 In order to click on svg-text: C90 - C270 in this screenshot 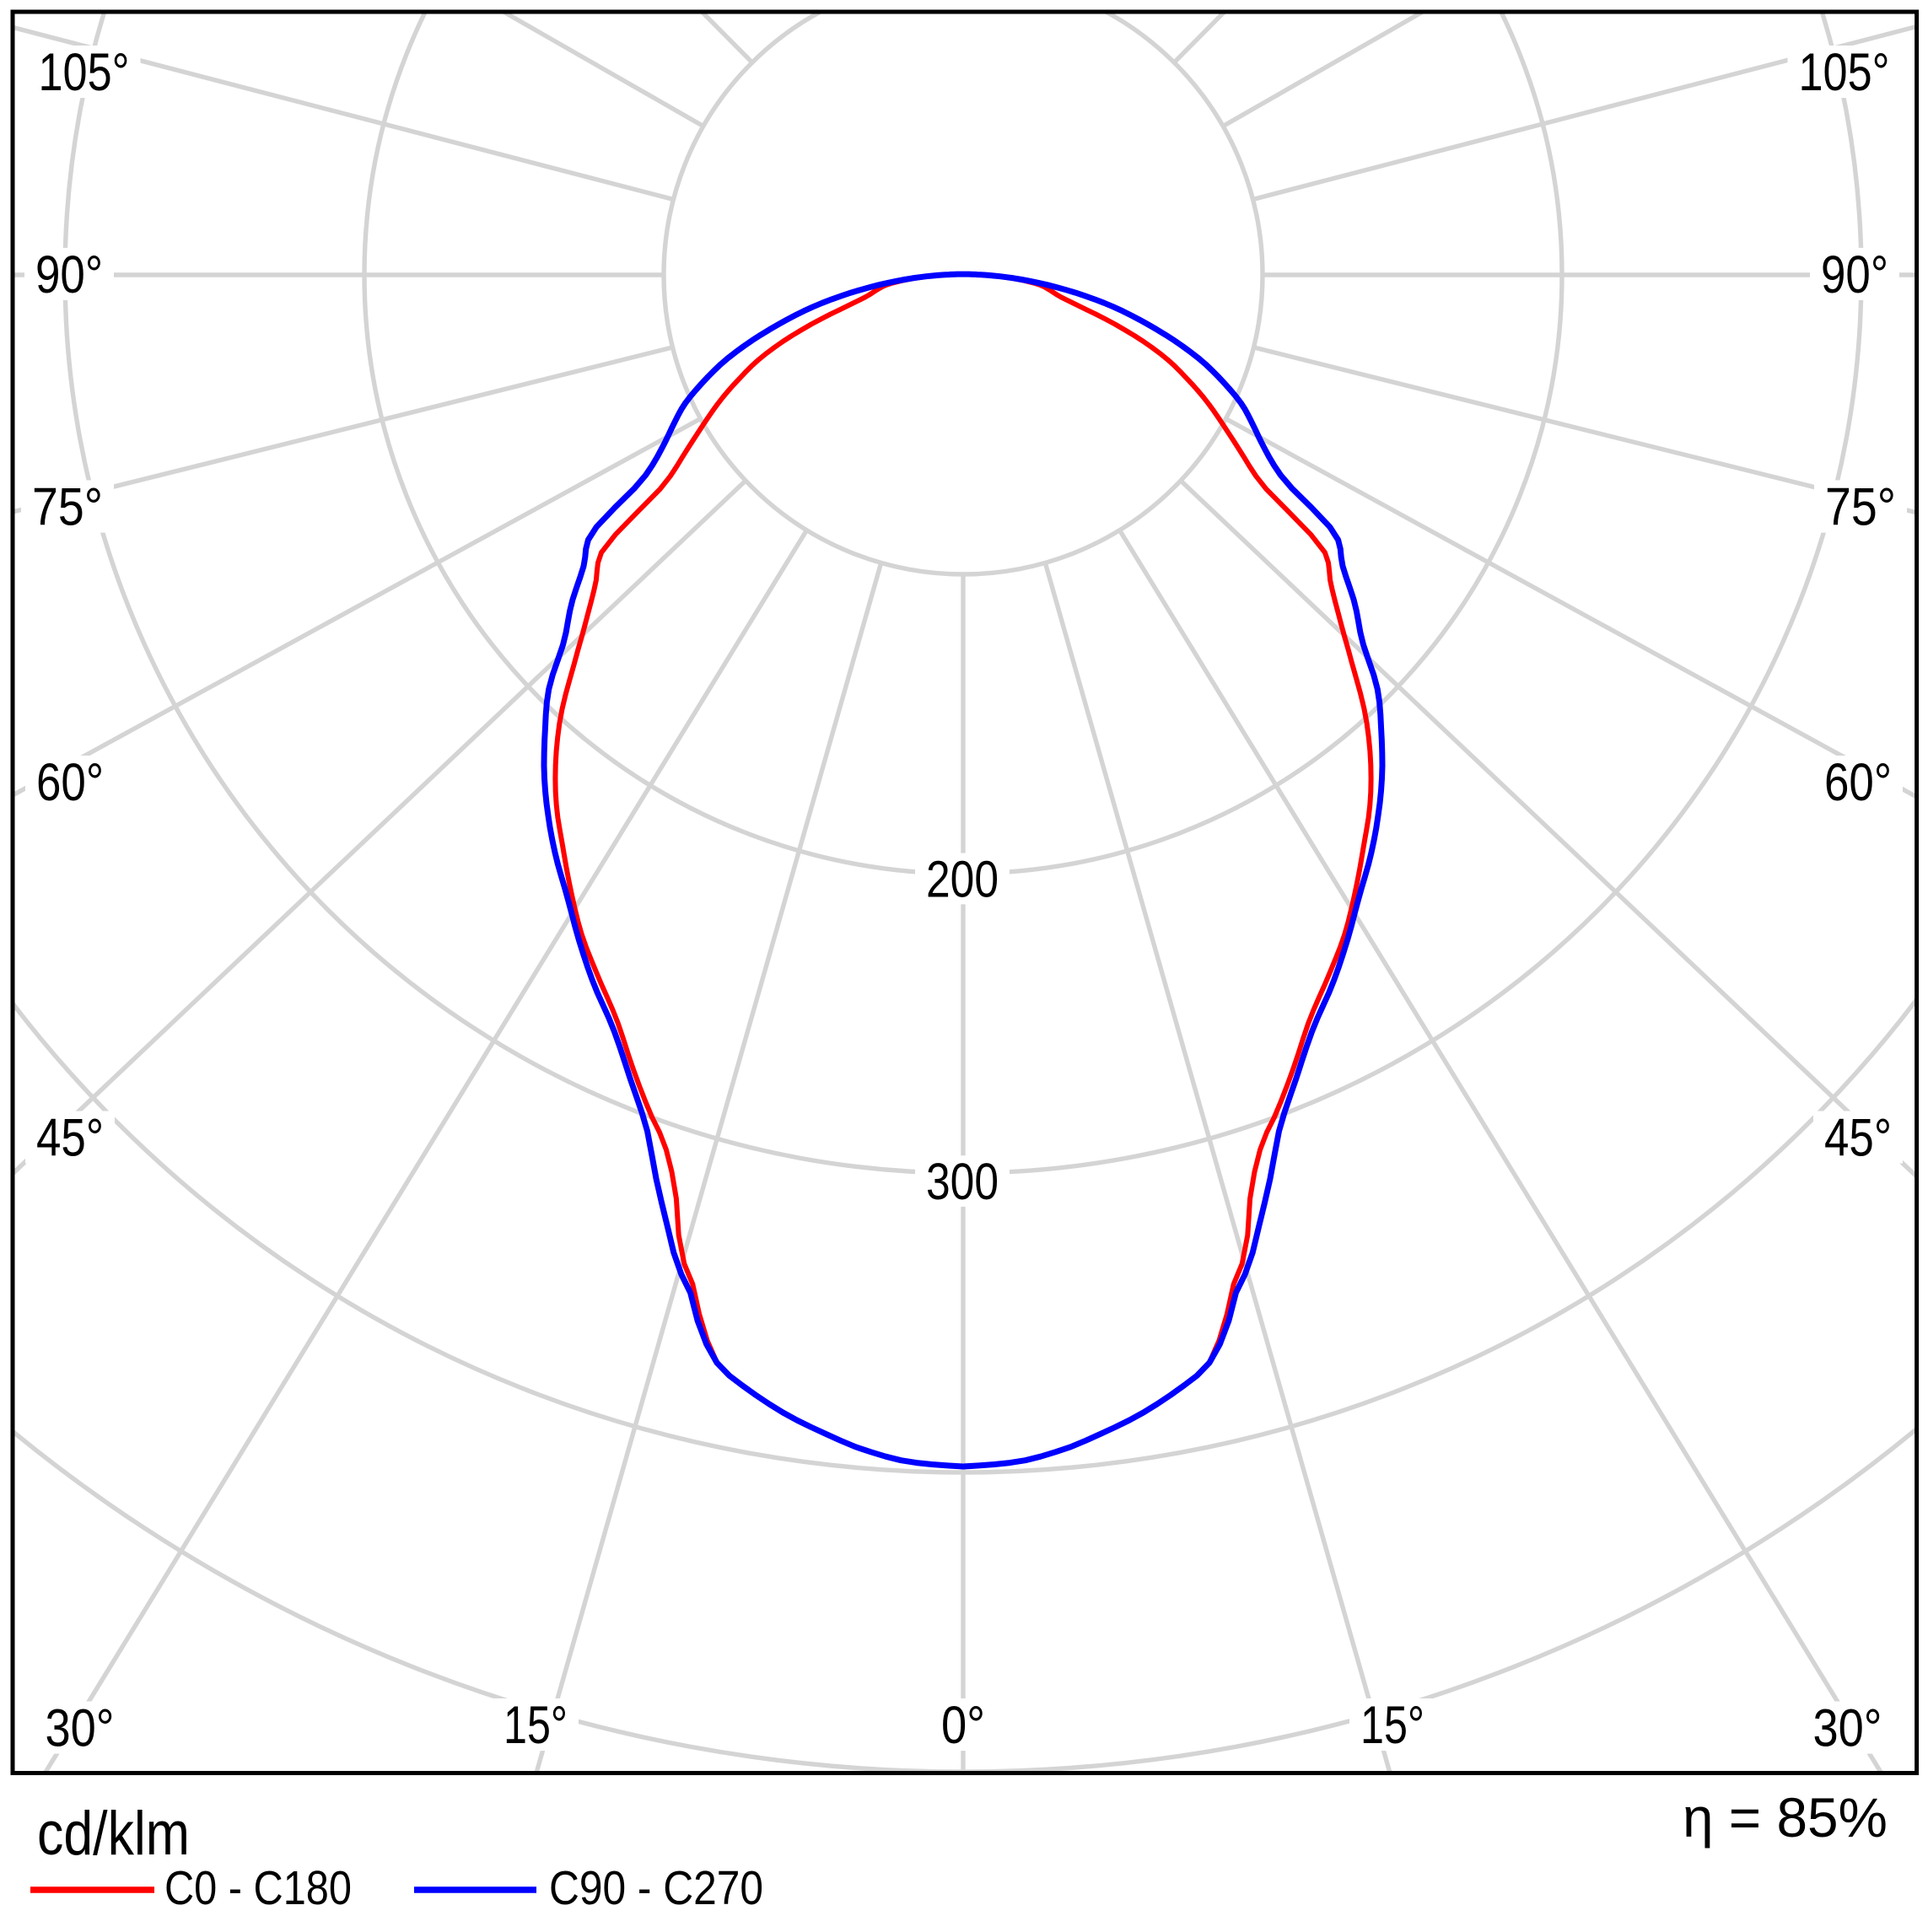, I will do `click(656, 1888)`.